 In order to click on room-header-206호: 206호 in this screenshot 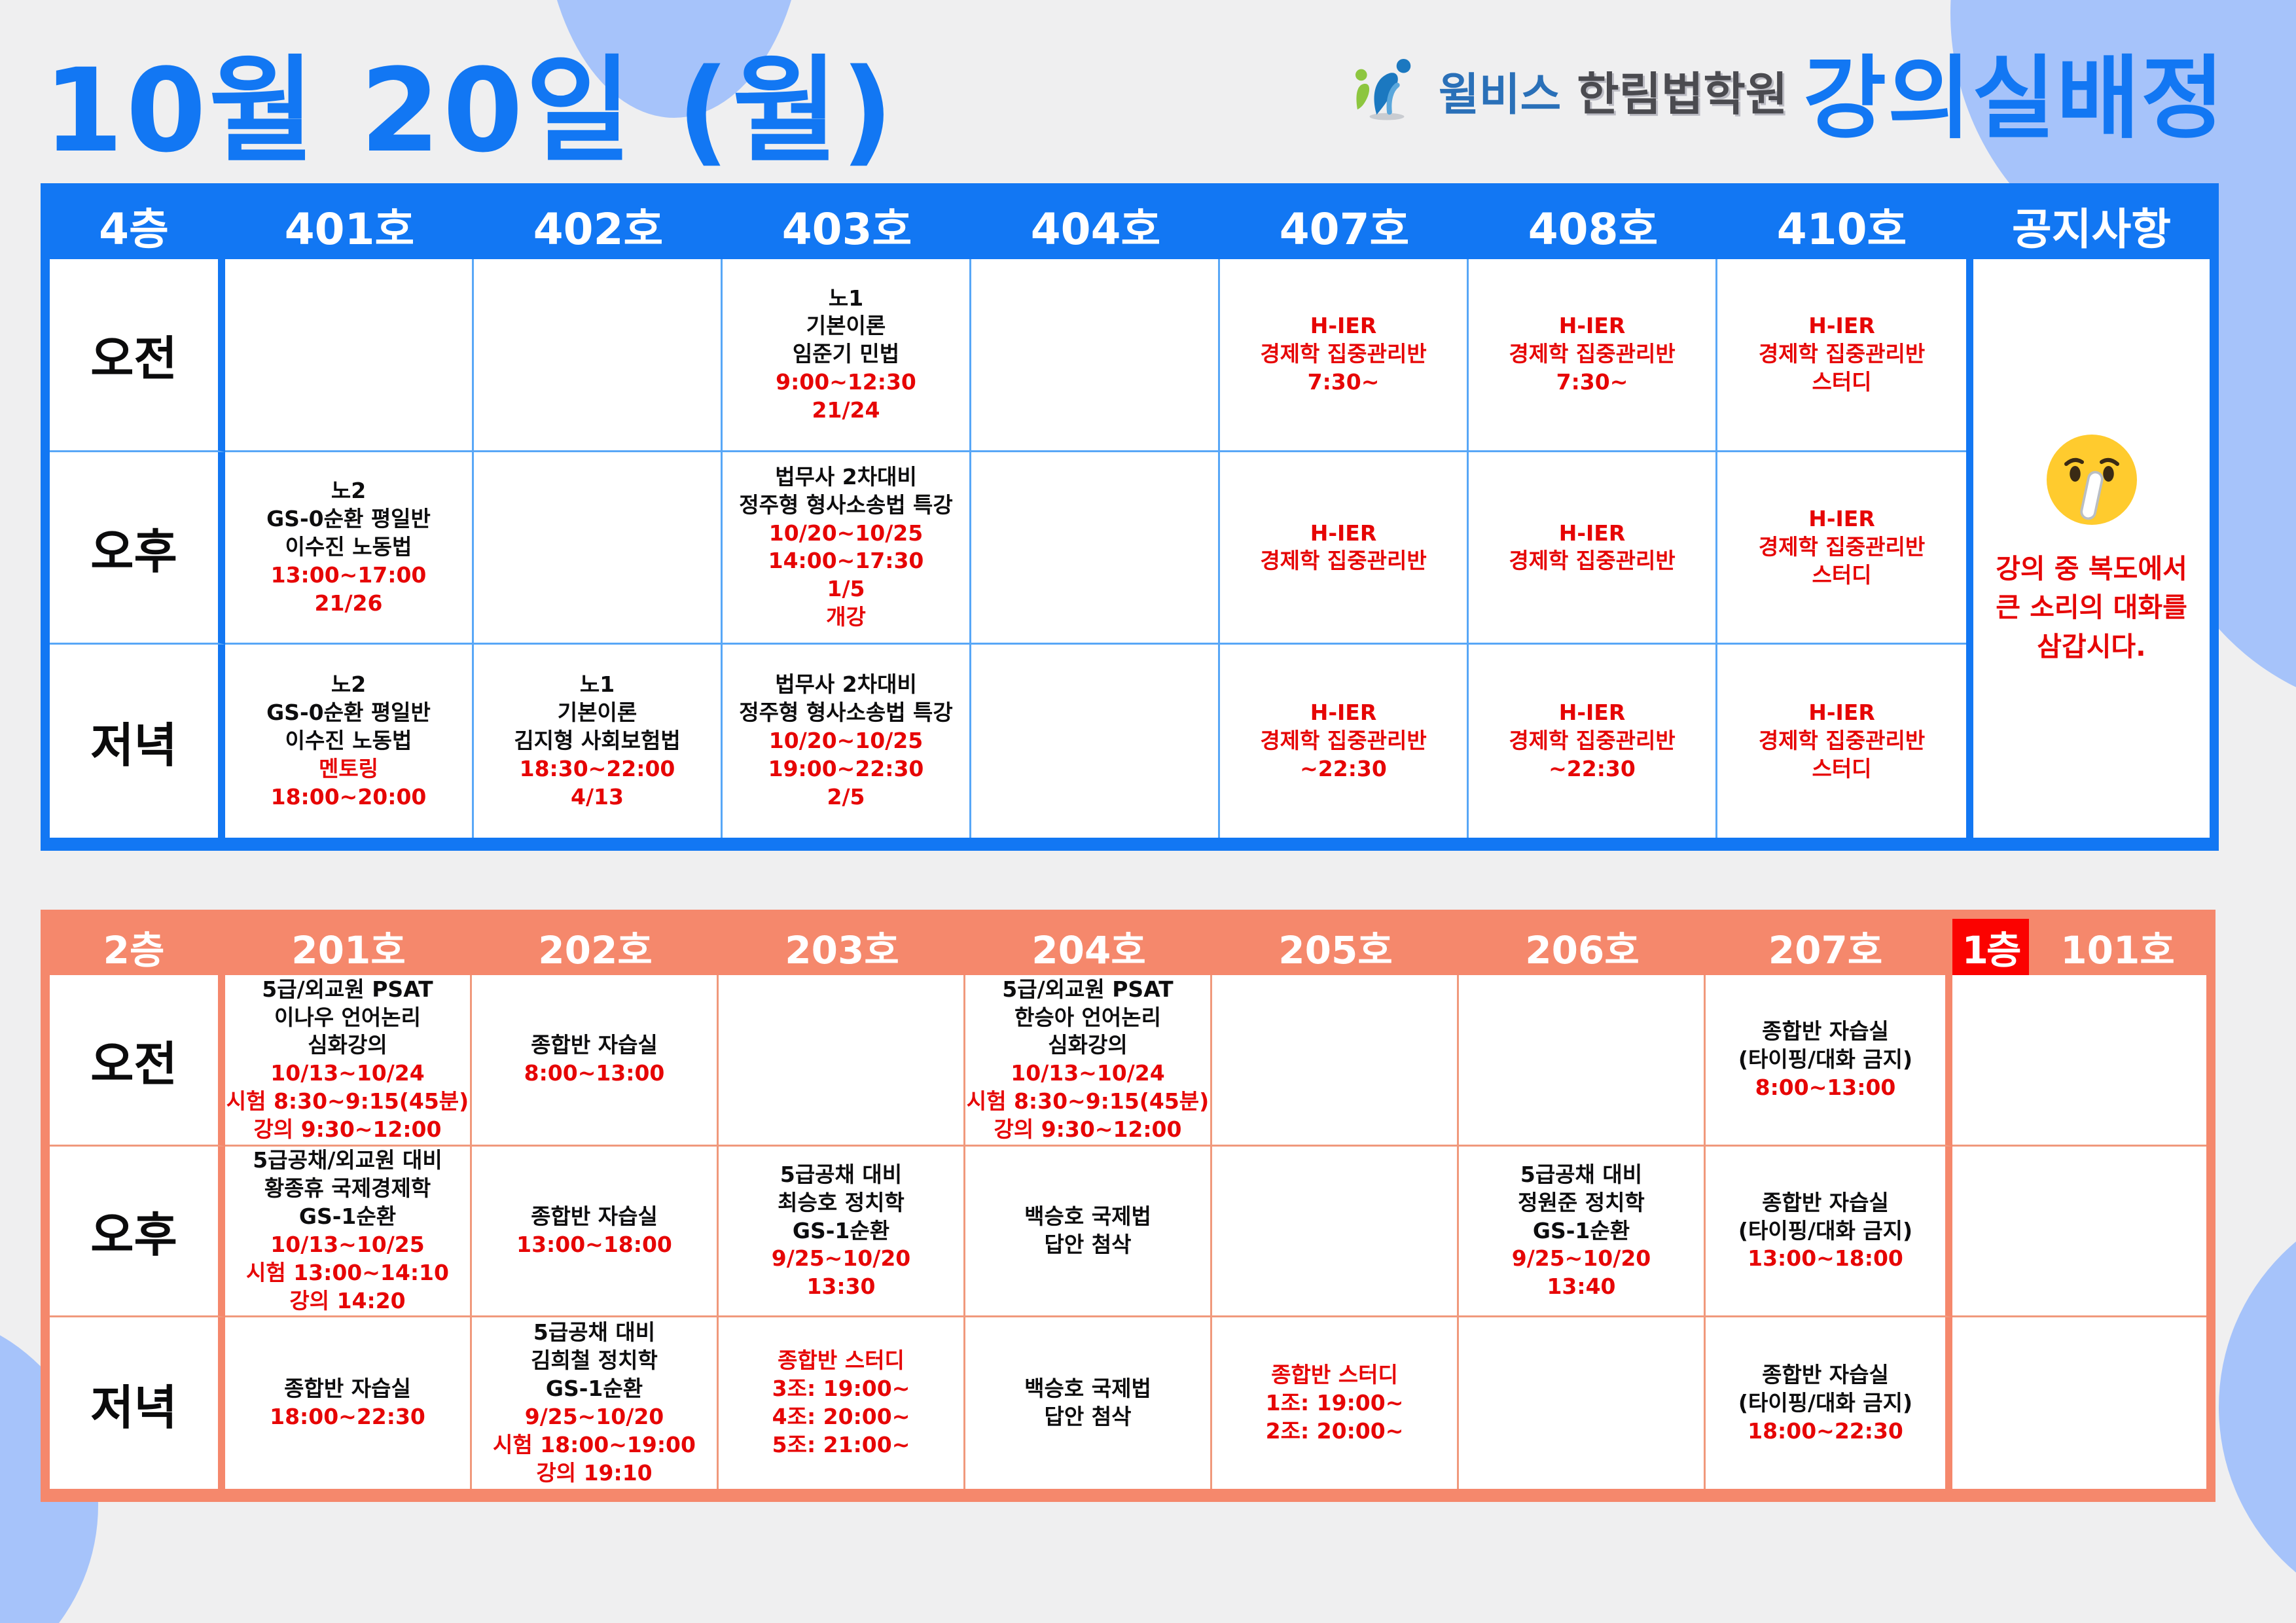, I will do `click(1582, 947)`.